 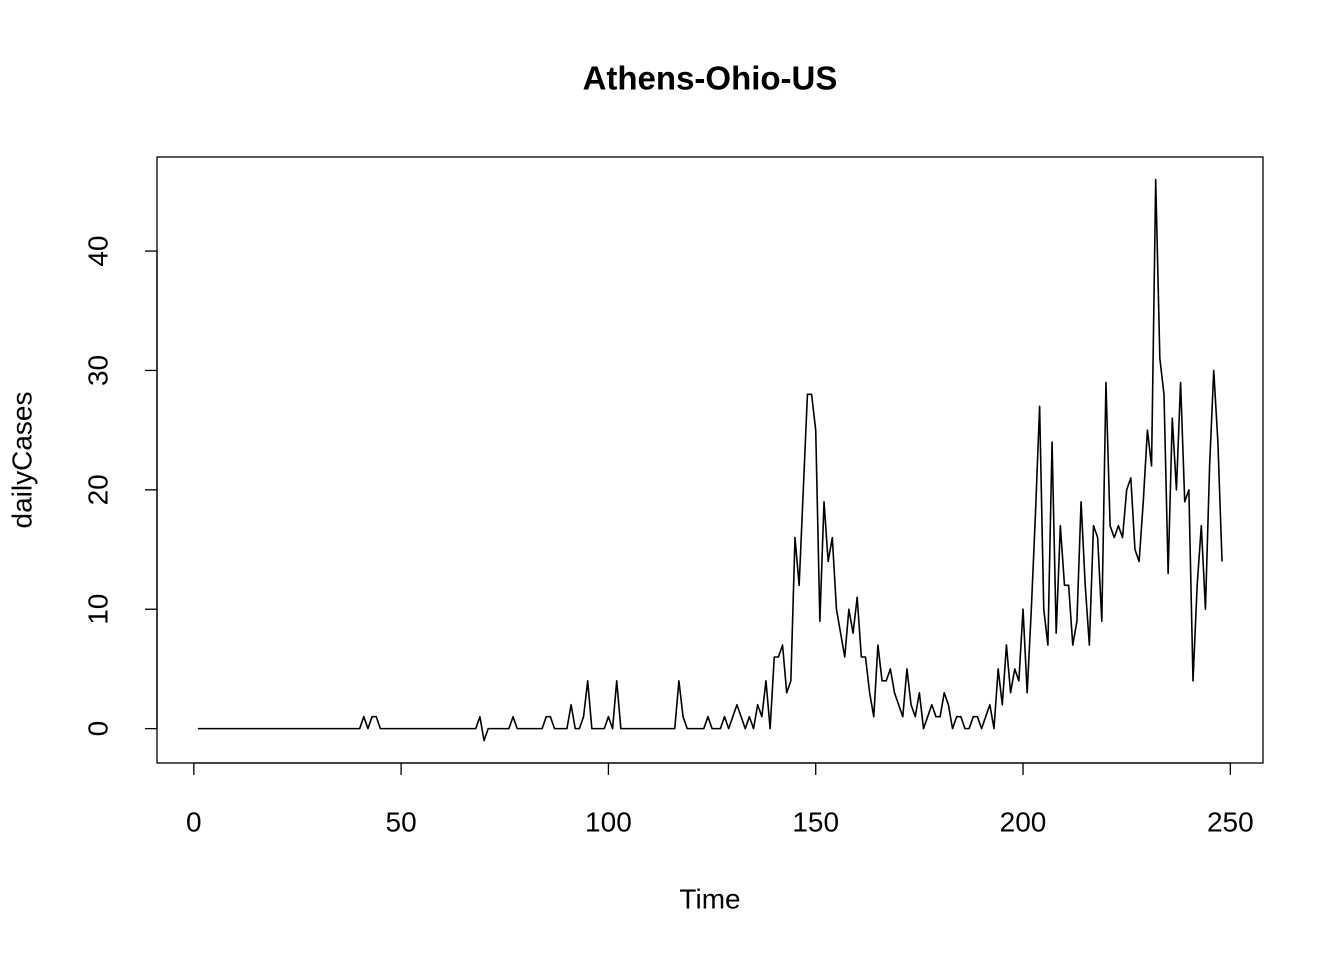 I want to click on x-tick-label: 150, so click(x=815, y=821).